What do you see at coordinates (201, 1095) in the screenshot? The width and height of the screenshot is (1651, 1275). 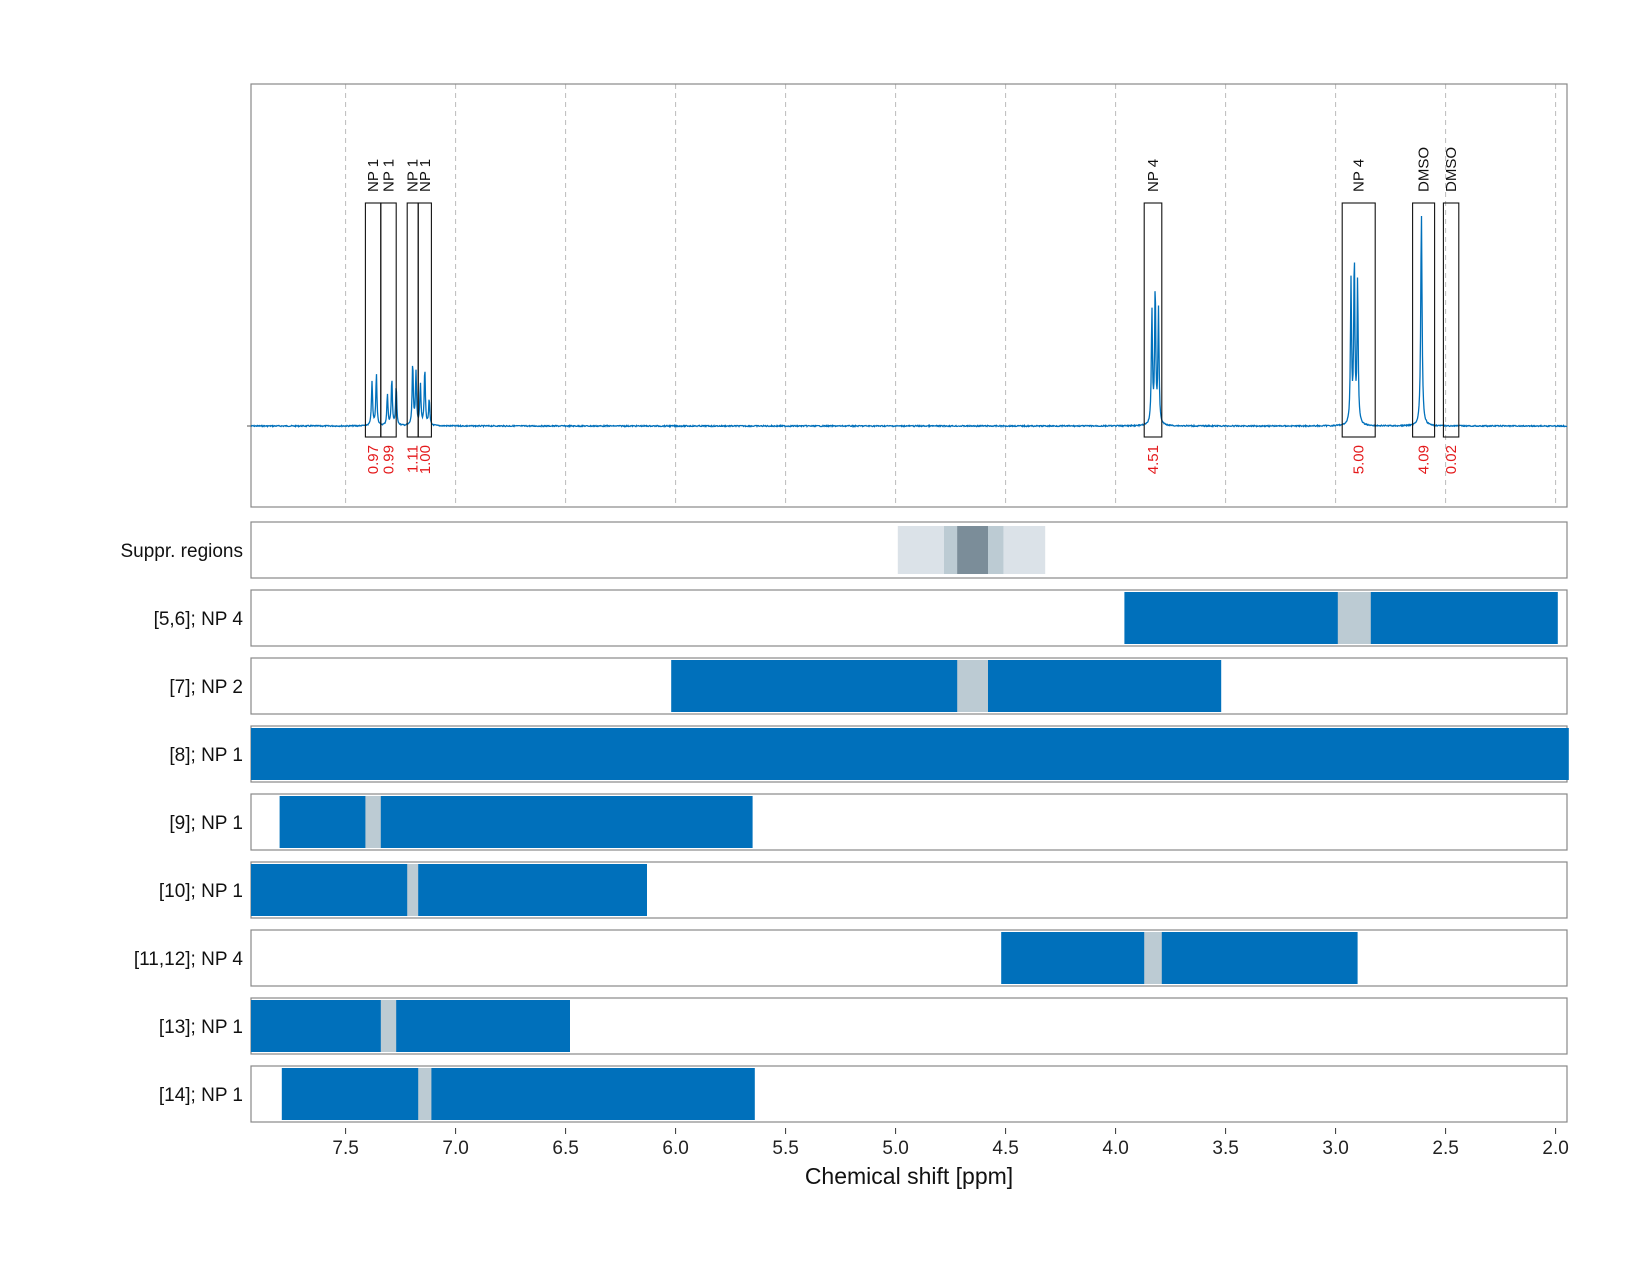 I see `row-label: [14]; NP 1` at bounding box center [201, 1095].